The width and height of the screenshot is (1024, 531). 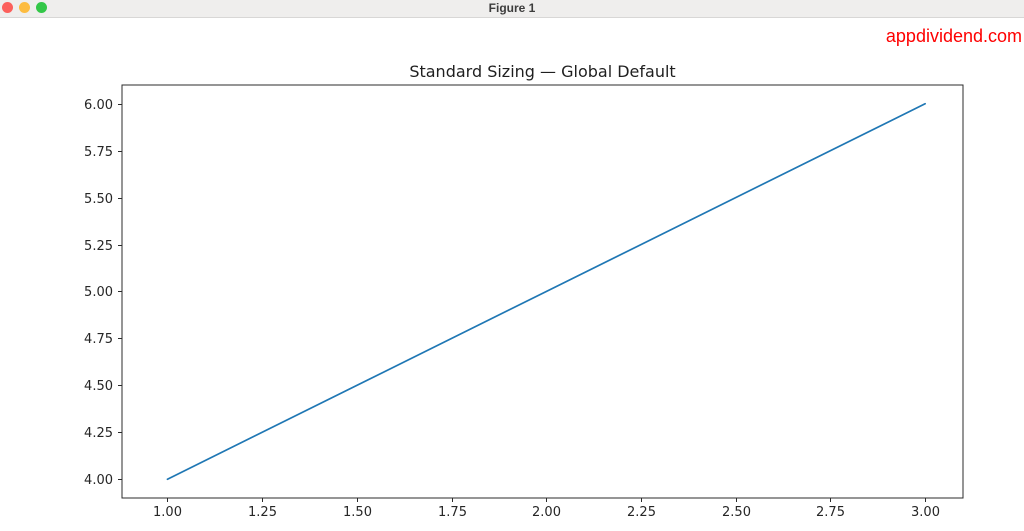 I want to click on y-tick-label: 4.75, so click(x=98, y=339).